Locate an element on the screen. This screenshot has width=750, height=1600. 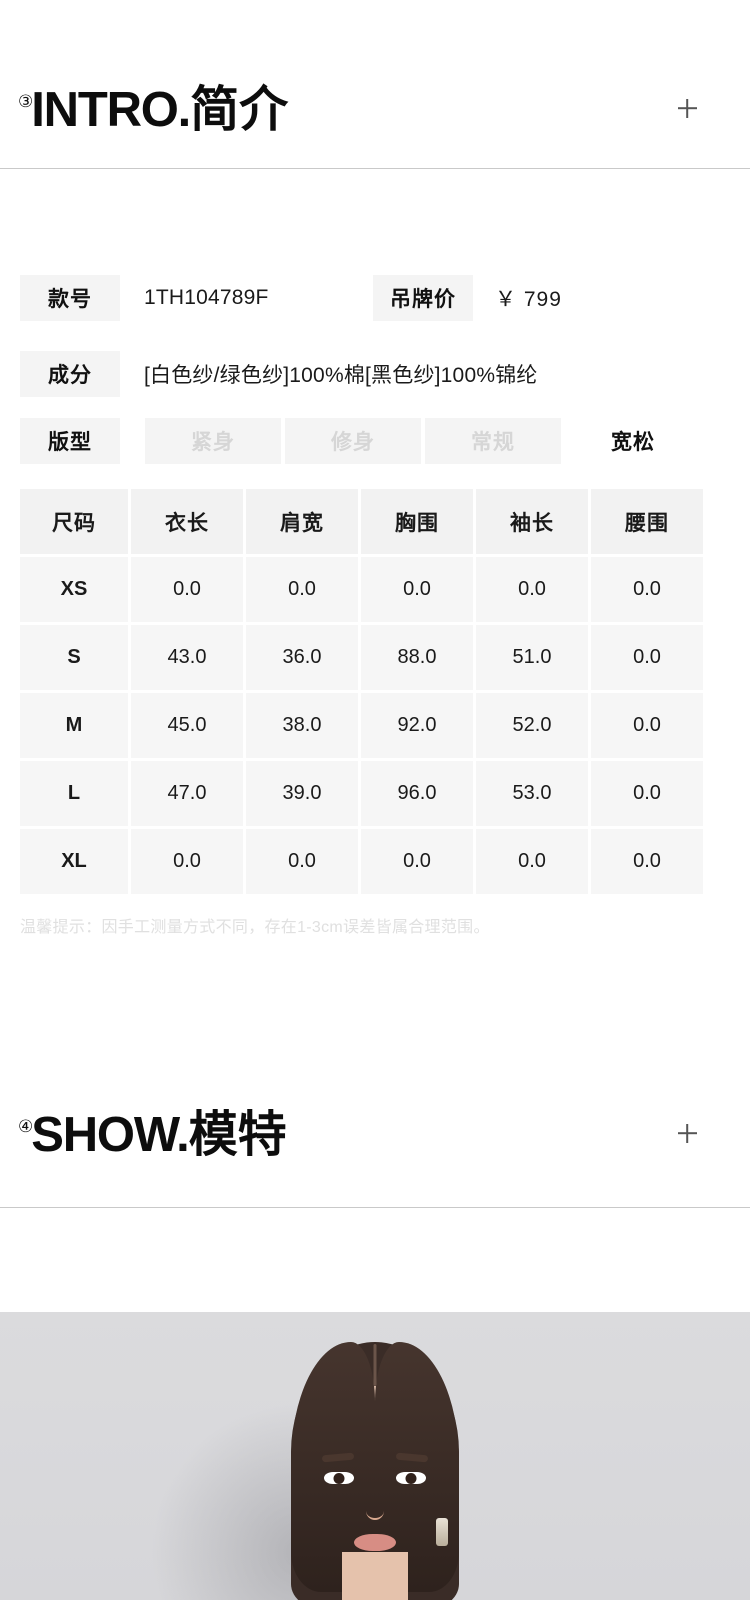
cell-bust: 96.0 is located at coordinates (417, 793).